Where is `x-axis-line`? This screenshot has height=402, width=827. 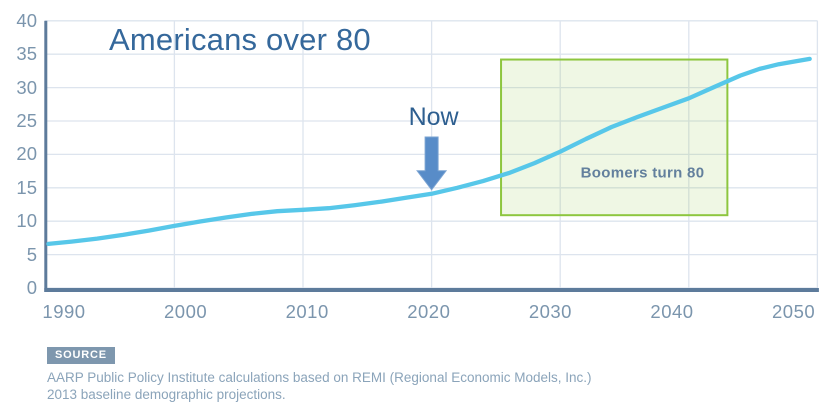
x-axis-line is located at coordinates (431, 290).